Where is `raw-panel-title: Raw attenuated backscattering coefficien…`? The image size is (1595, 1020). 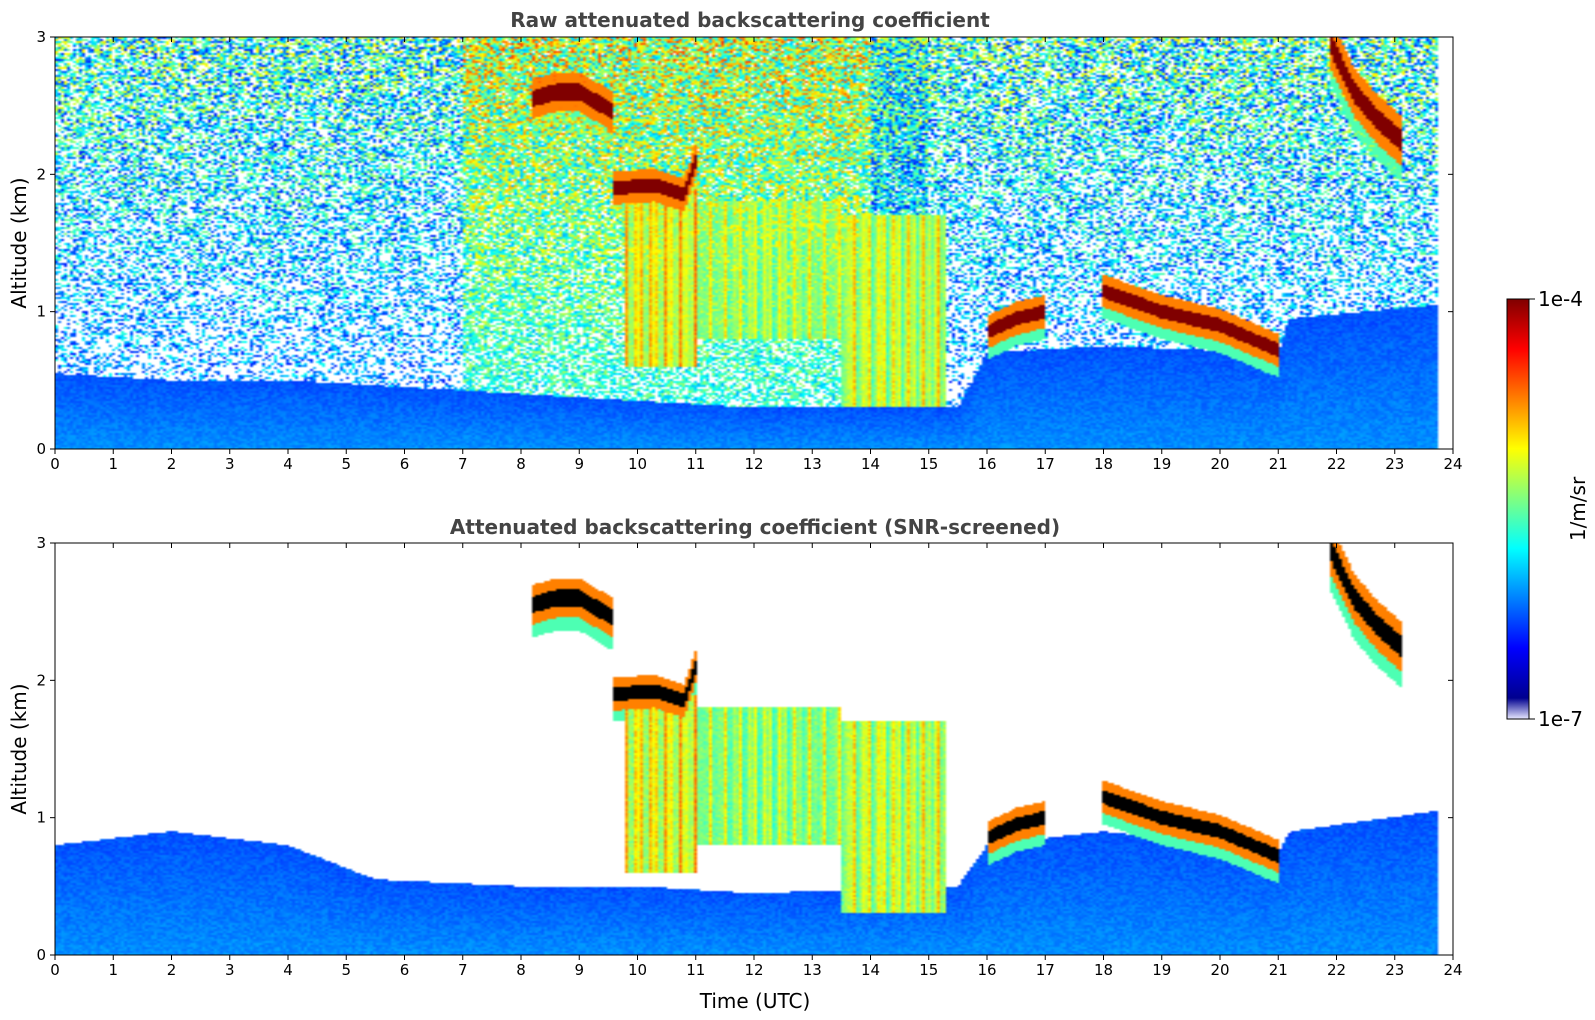
raw-panel-title: Raw attenuated backscattering coefficien… is located at coordinates (750, 20).